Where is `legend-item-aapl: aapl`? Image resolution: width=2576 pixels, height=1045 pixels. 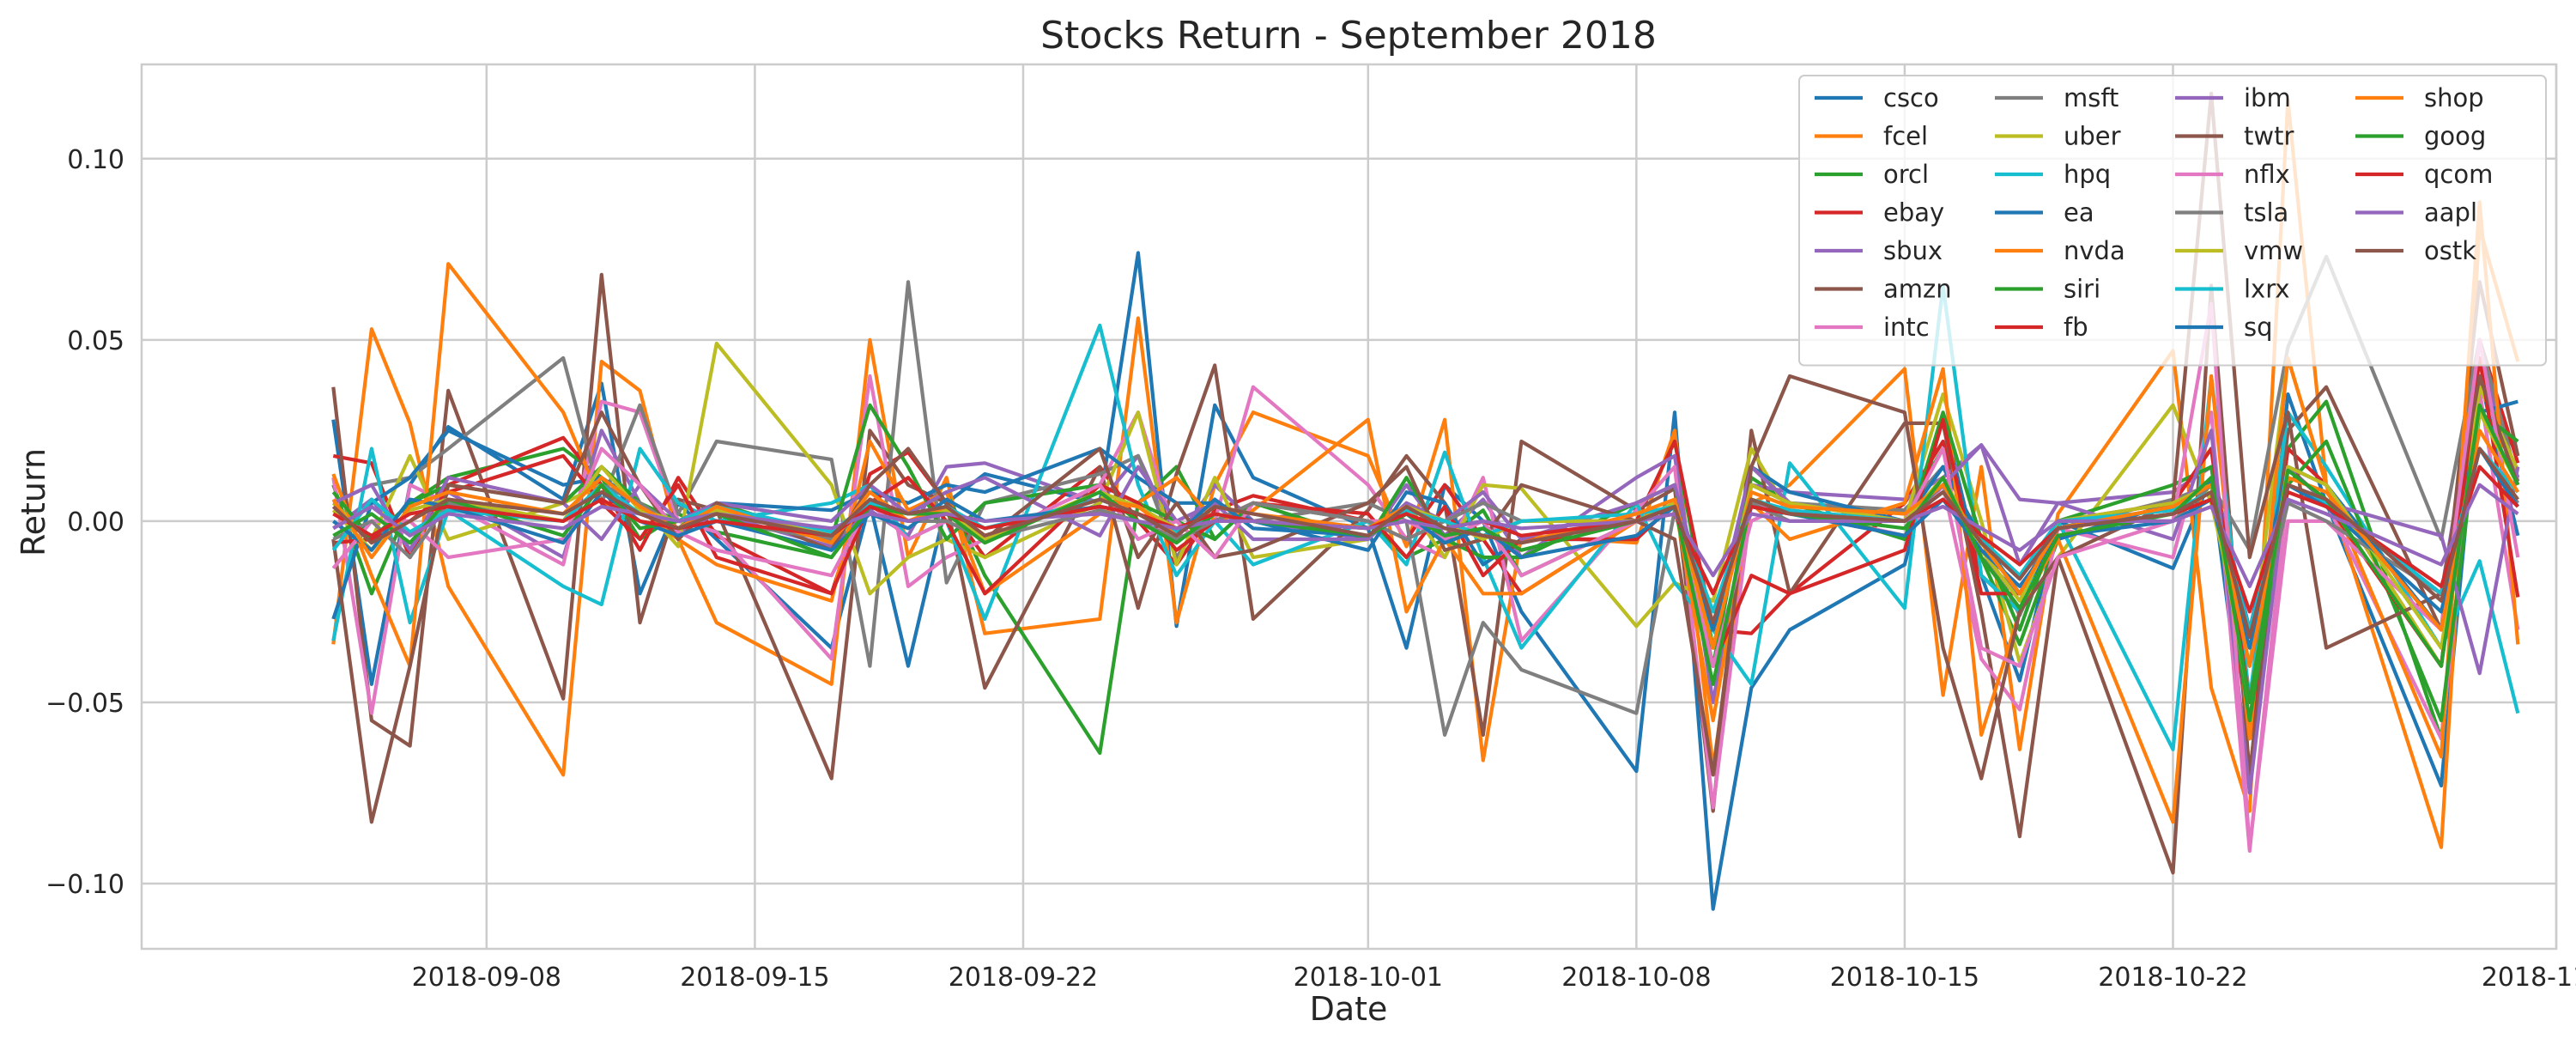 legend-item-aapl: aapl is located at coordinates (2416, 213).